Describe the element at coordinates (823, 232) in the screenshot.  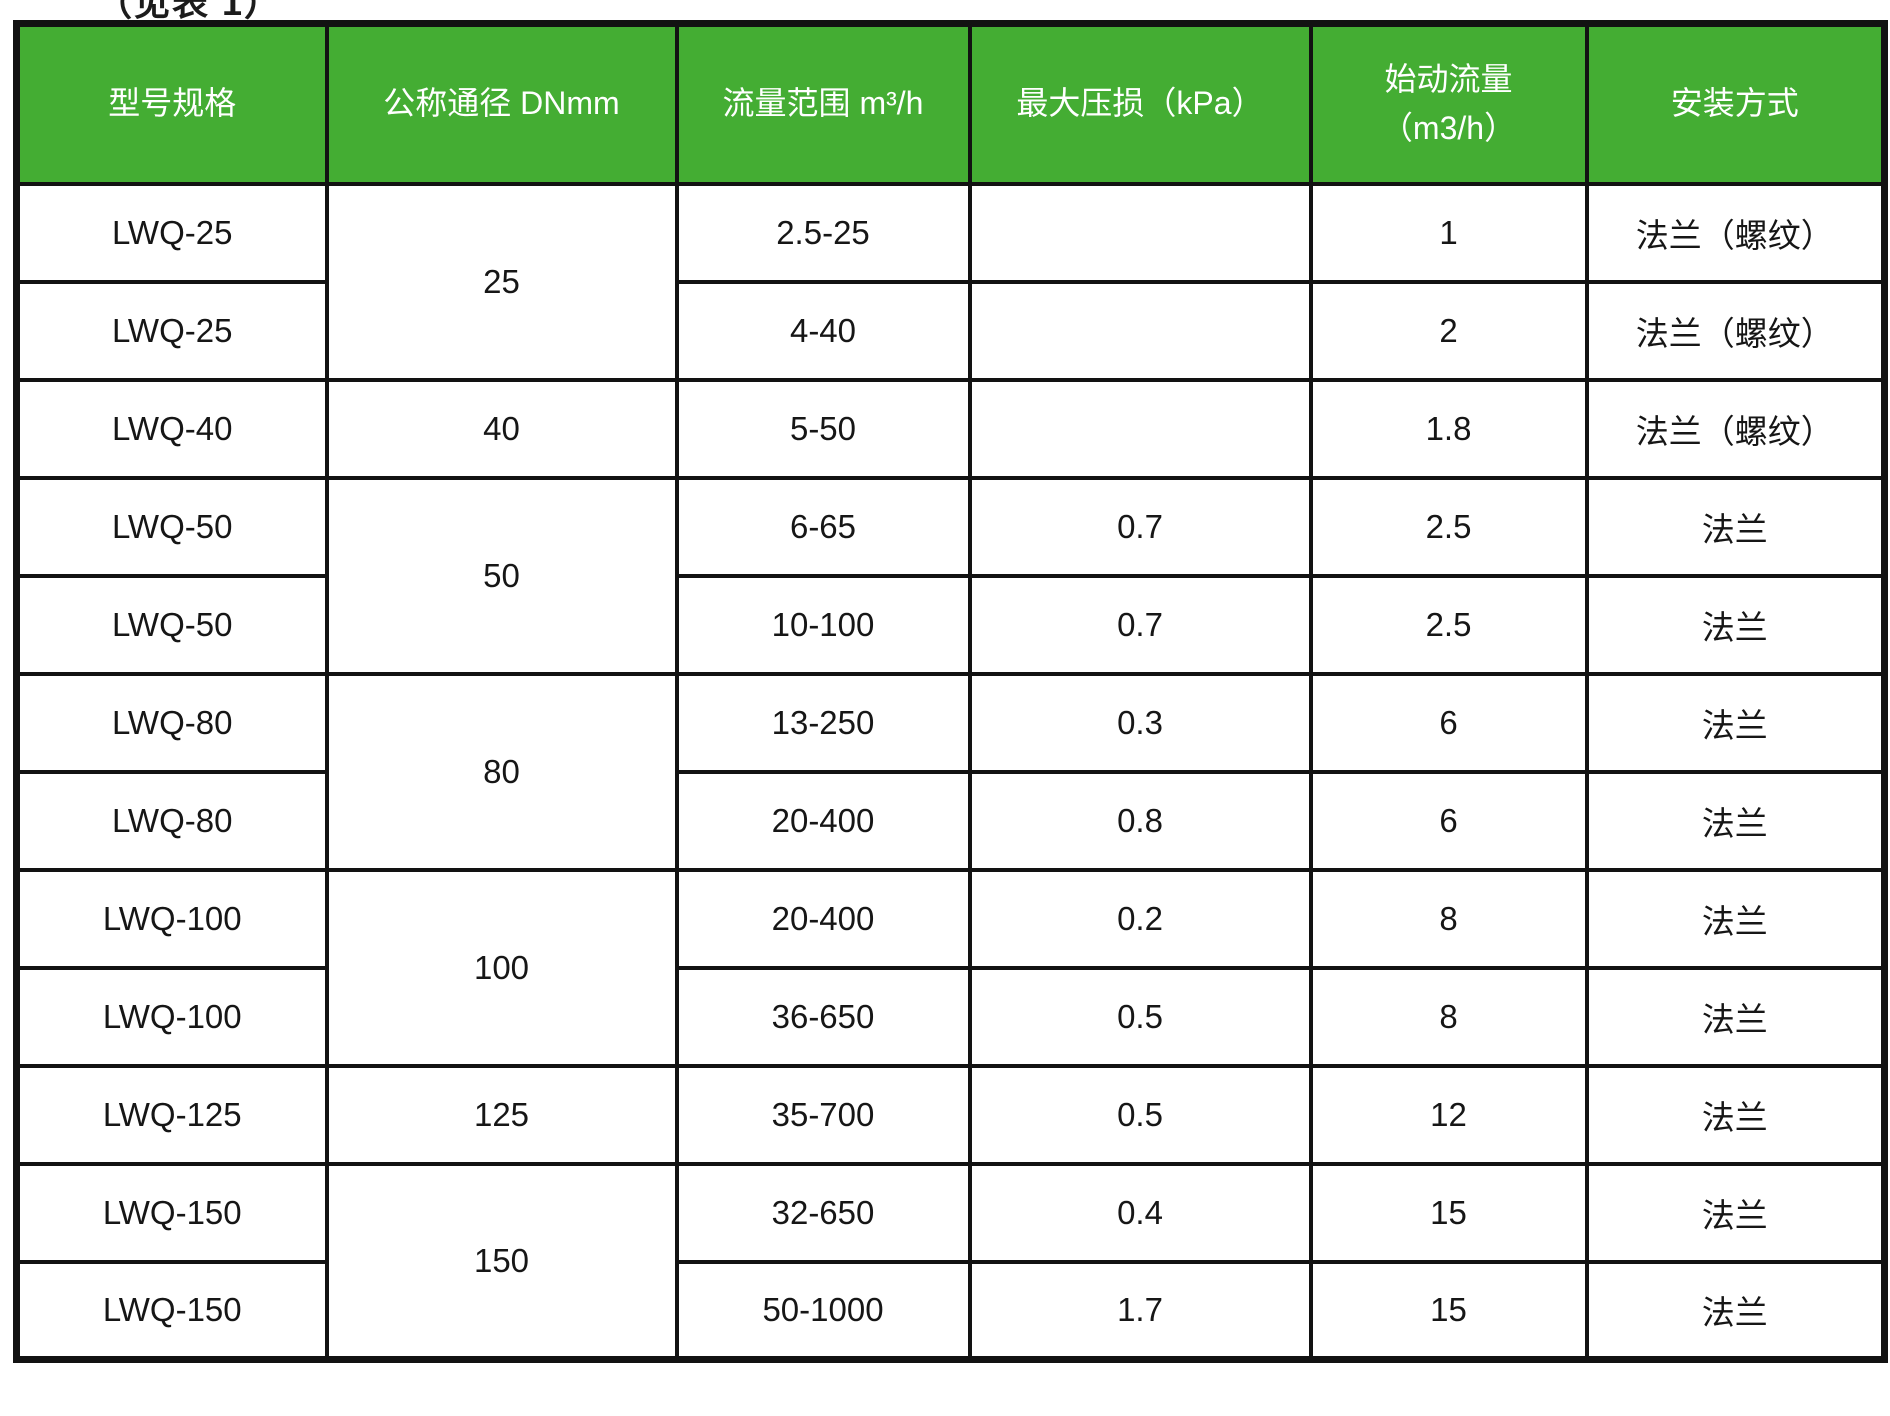
I see `cell-flow-range: 2.5-25` at that location.